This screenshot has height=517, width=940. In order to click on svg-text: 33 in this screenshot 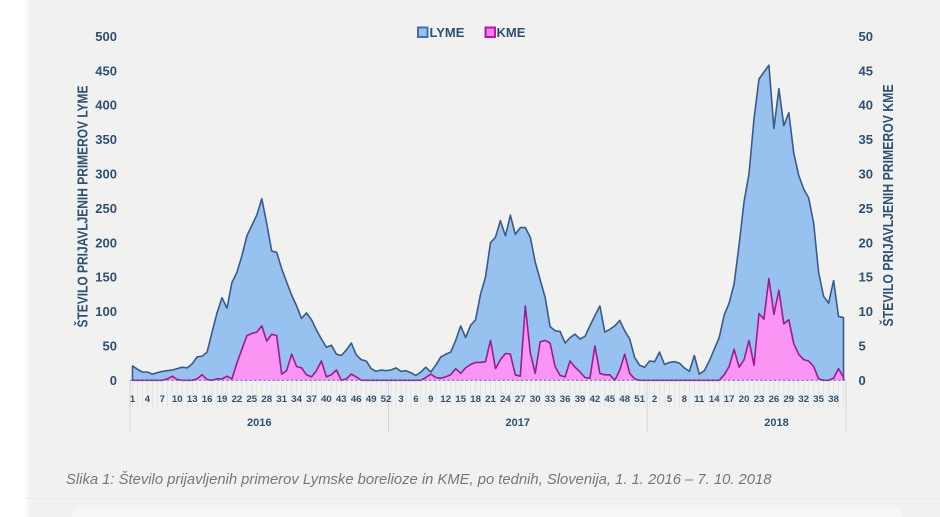, I will do `click(550, 399)`.